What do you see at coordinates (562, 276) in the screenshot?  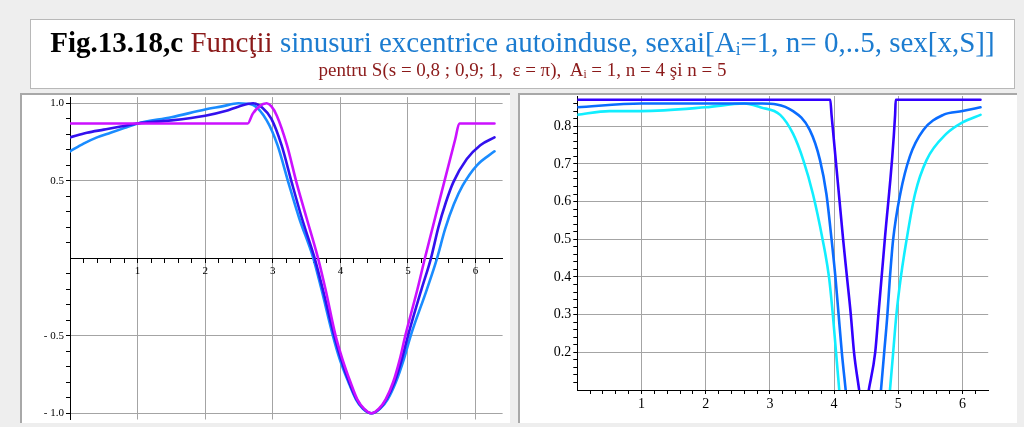 I see `y-tick-label: 0.4` at bounding box center [562, 276].